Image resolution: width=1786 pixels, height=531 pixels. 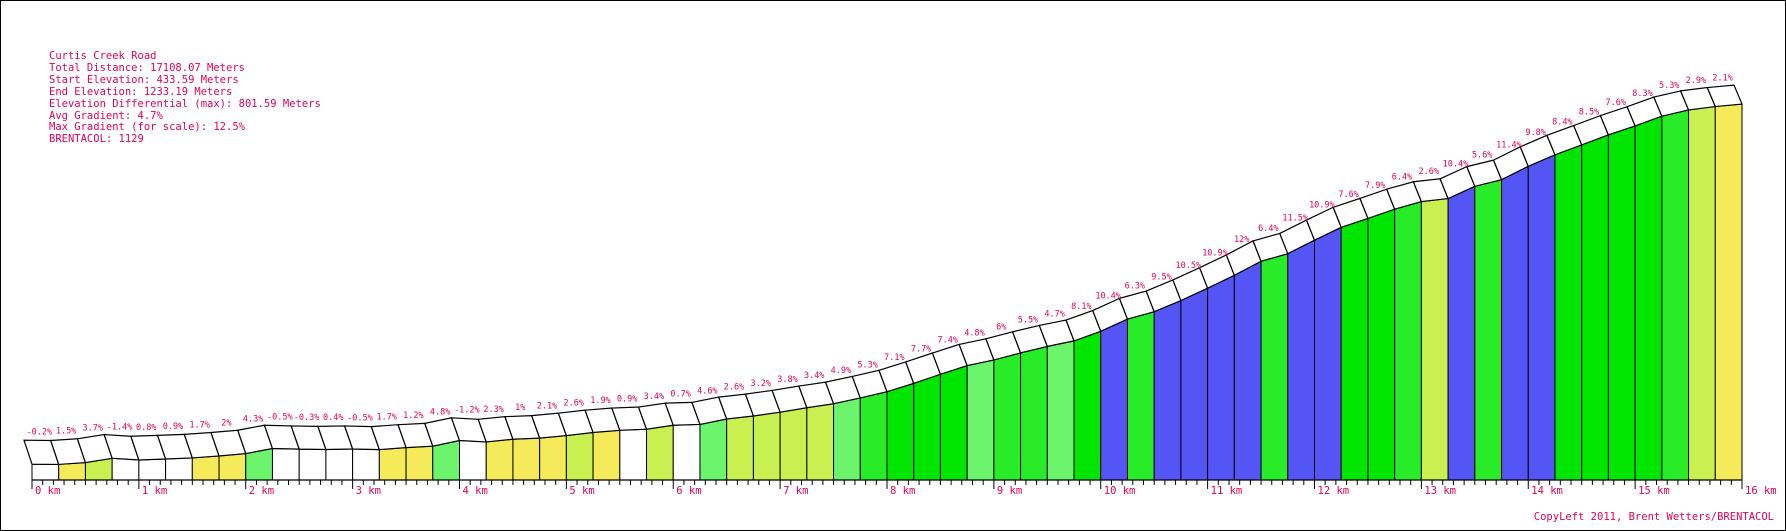 What do you see at coordinates (894, 358) in the screenshot?
I see `grade-label: 7.1%` at bounding box center [894, 358].